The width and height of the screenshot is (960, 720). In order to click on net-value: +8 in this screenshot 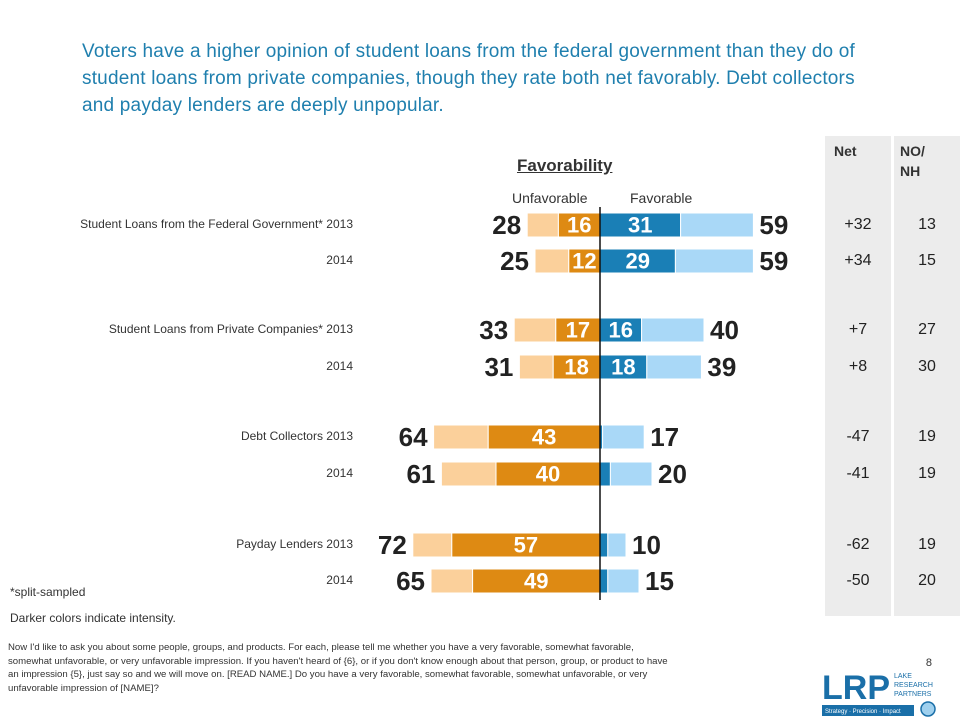, I will do `click(858, 366)`.